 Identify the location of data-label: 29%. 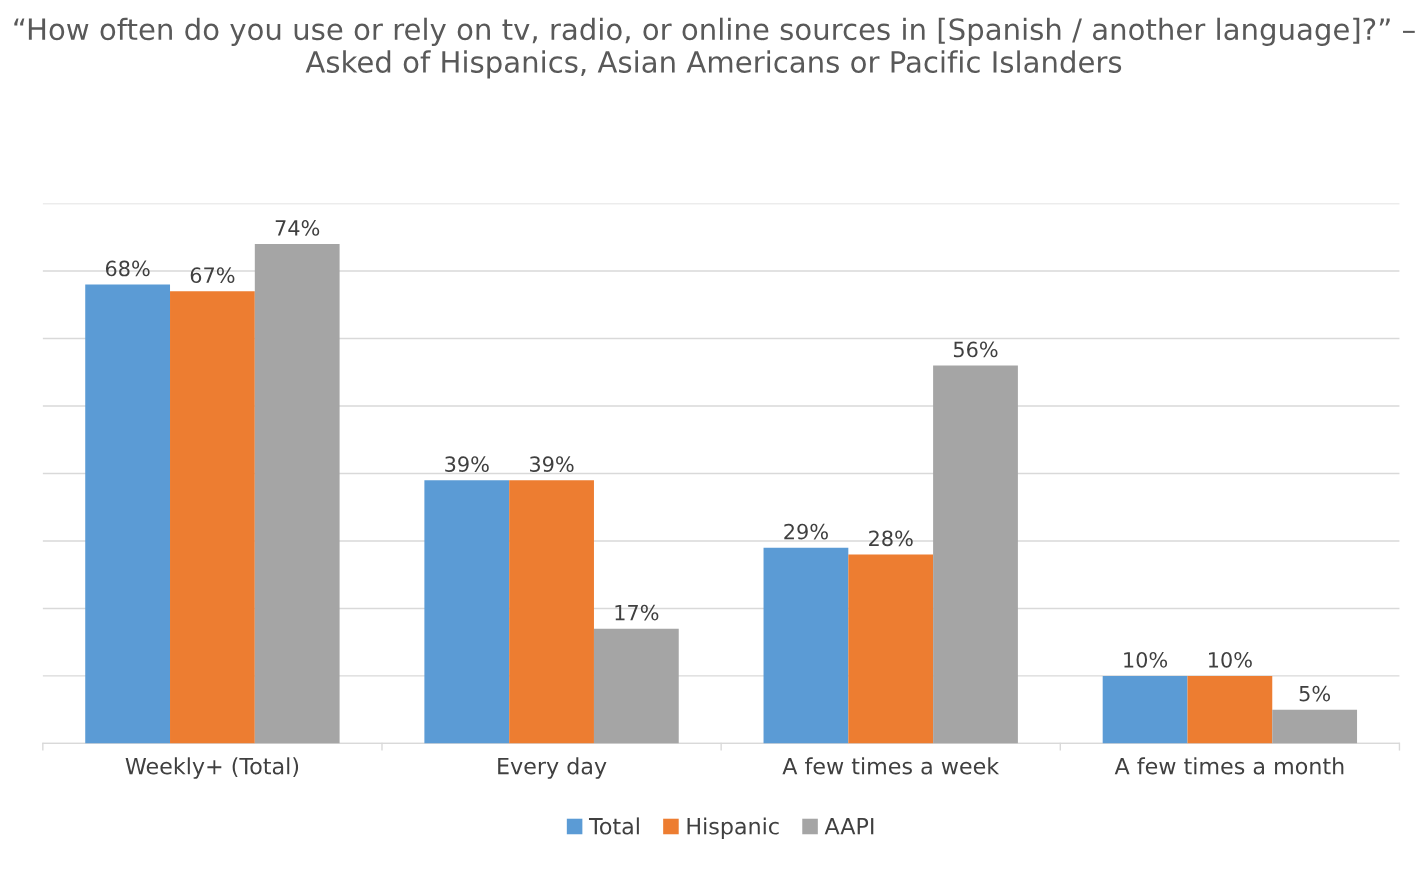
(806, 531).